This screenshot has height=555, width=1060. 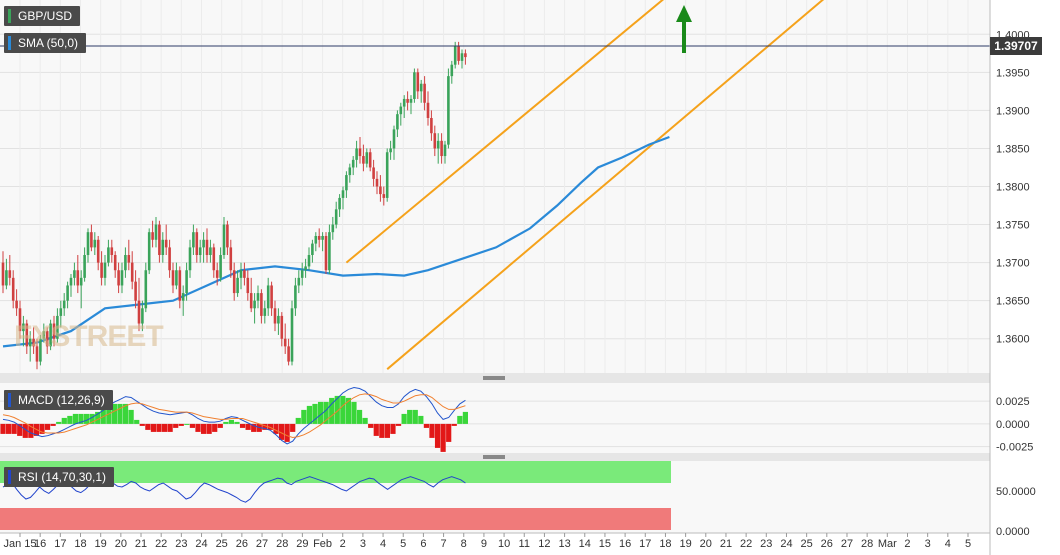 I want to click on symbol-label: GBP/USD, so click(x=42, y=16).